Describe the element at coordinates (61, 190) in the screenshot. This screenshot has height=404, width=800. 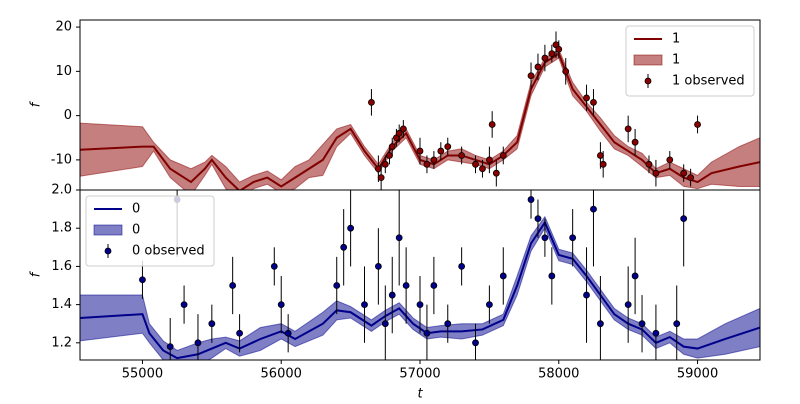
I see `y-tick-label: 2.0` at that location.